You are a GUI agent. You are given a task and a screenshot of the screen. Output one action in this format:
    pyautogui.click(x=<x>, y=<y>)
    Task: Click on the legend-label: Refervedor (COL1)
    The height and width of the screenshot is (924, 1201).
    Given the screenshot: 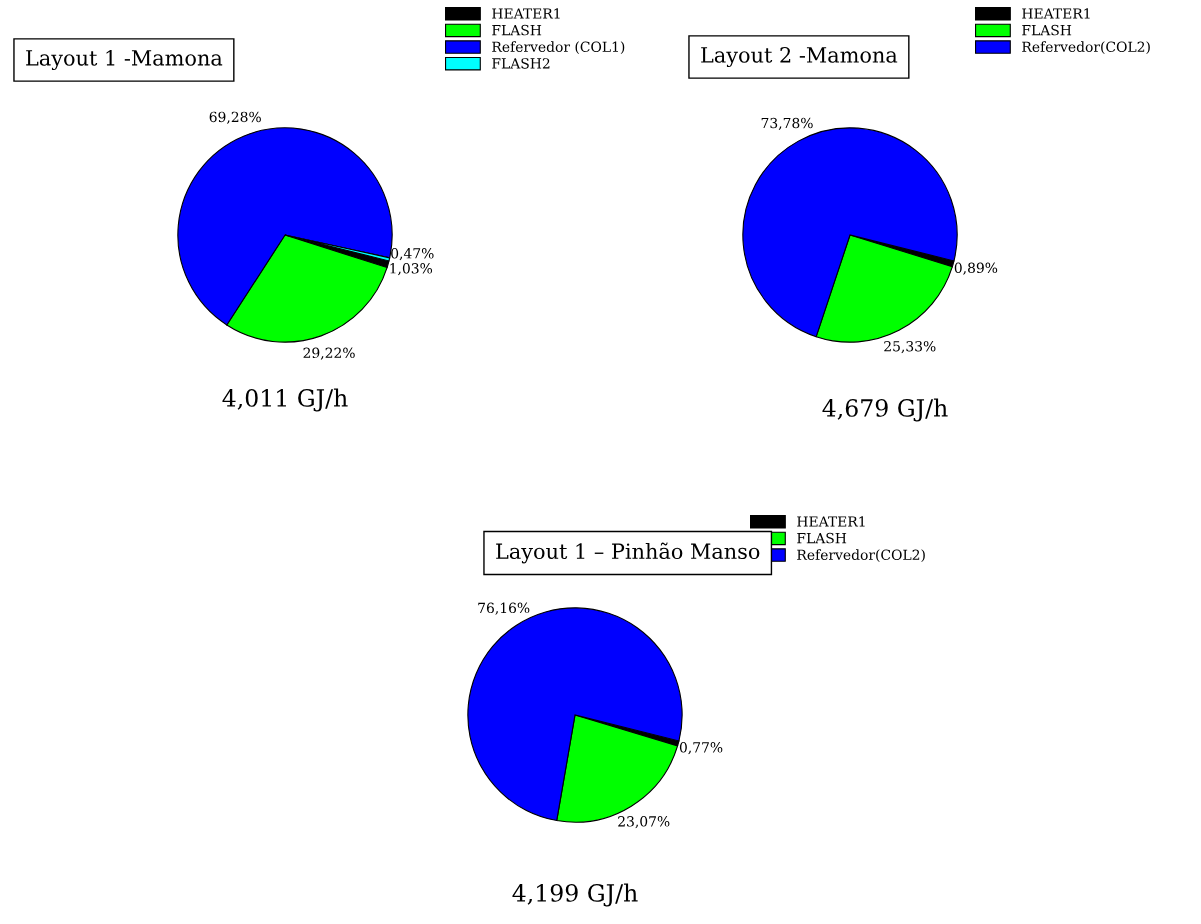 What is the action you would take?
    pyautogui.click(x=558, y=47)
    